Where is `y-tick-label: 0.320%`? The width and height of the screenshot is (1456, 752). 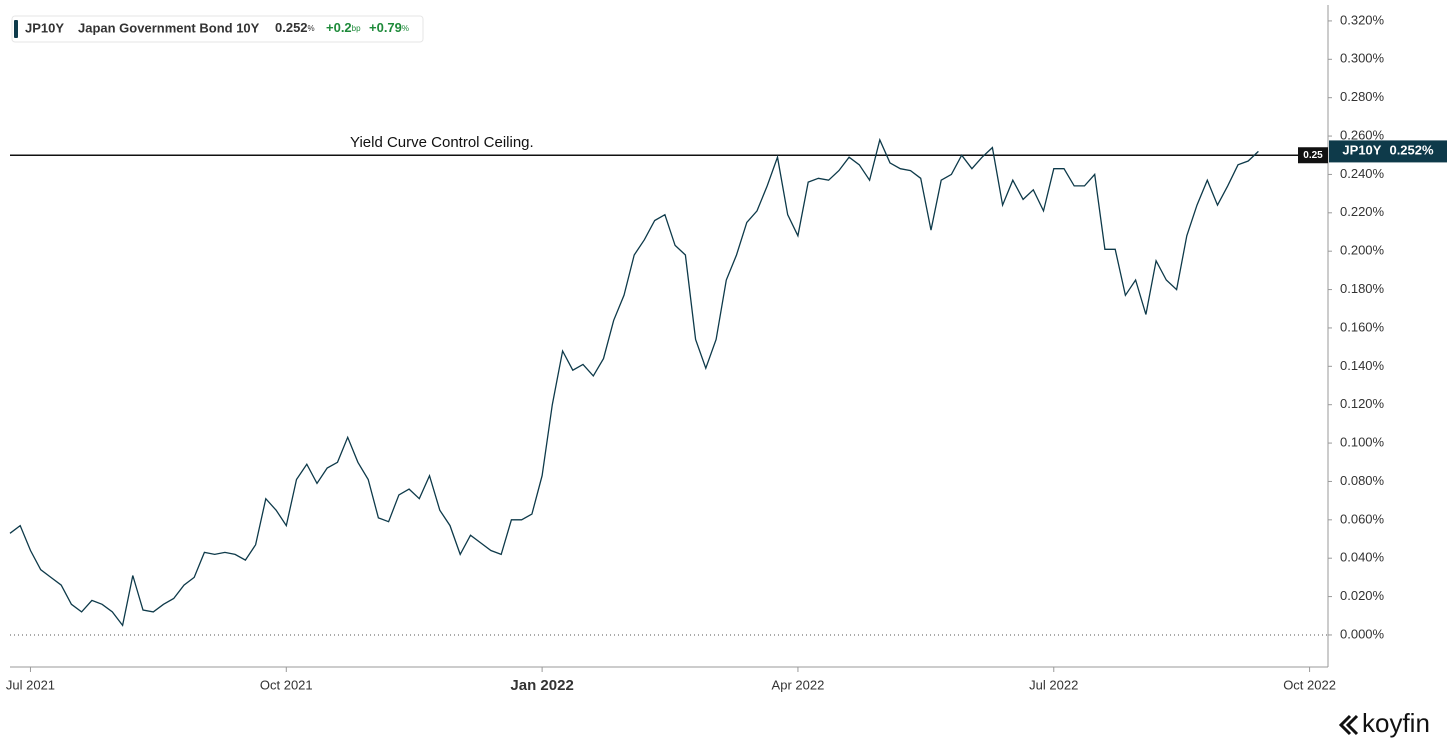
y-tick-label: 0.320% is located at coordinates (1362, 19).